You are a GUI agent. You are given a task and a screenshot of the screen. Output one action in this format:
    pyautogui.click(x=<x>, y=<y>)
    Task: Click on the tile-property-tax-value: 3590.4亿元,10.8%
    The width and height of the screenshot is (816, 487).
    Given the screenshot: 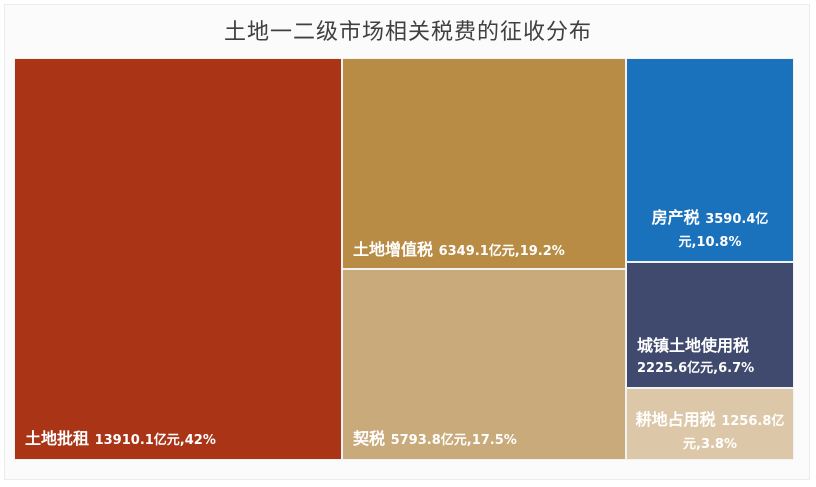 What is the action you would take?
    pyautogui.click(x=723, y=231)
    